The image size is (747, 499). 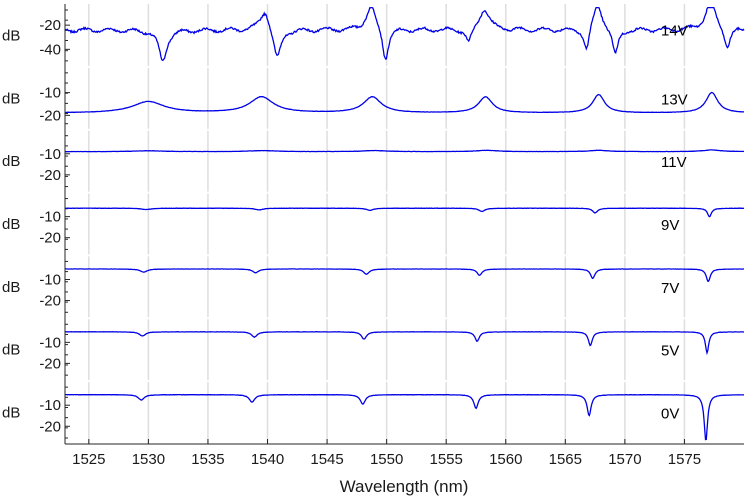 I want to click on panel-13V: -10 -20 dB 13V, so click(x=373, y=94).